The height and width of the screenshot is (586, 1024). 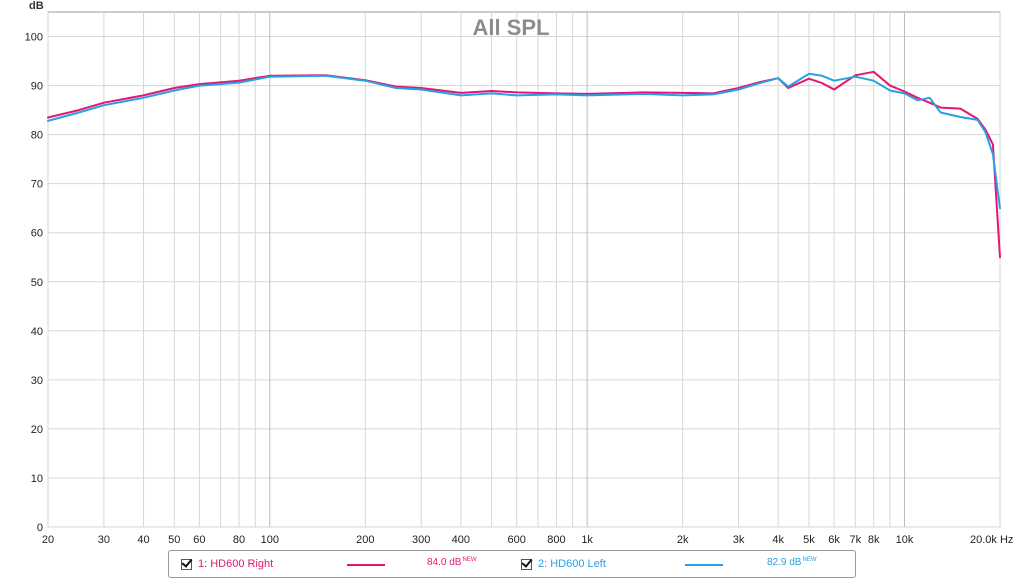 I want to click on chart-title: All SPL, so click(x=510, y=27).